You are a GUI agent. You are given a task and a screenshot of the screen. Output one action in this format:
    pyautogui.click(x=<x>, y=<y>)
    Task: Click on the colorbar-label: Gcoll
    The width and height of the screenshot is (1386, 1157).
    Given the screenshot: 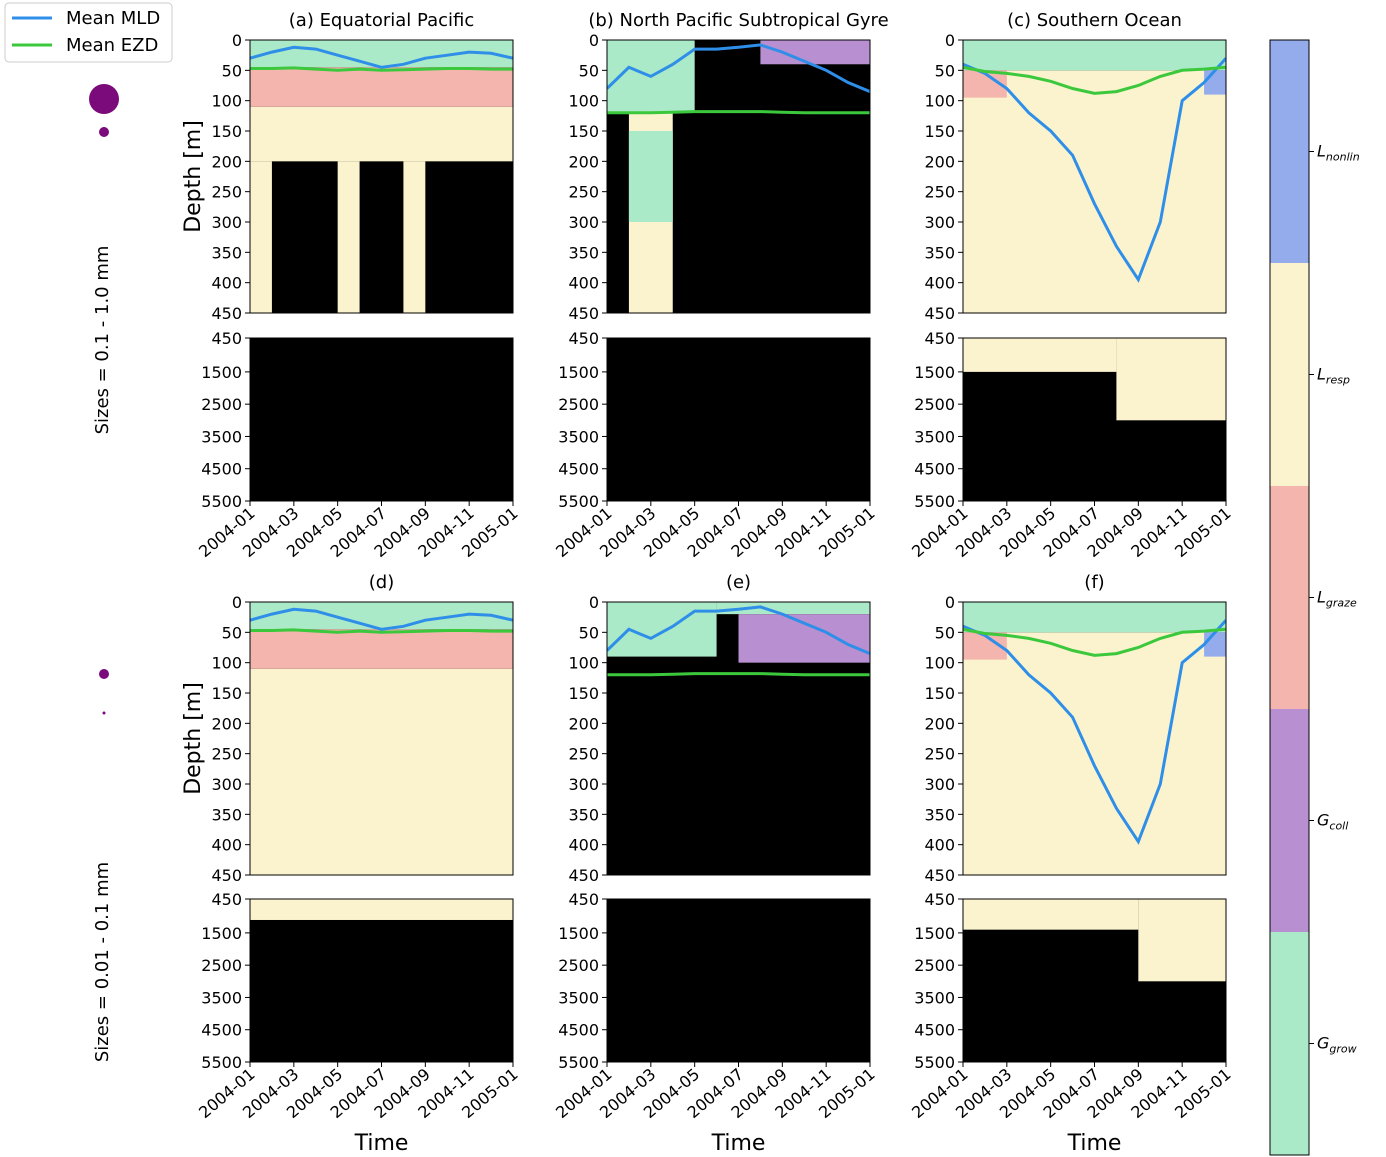 What is the action you would take?
    pyautogui.click(x=1332, y=822)
    